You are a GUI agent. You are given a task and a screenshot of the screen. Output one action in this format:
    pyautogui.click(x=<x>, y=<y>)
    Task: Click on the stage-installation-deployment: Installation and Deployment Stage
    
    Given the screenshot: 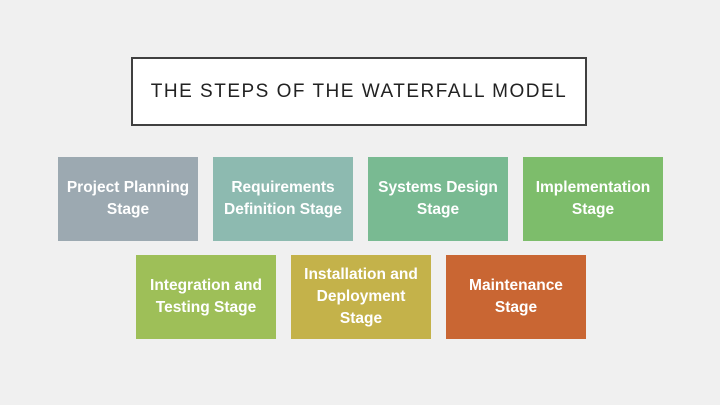 What is the action you would take?
    pyautogui.click(x=361, y=297)
    